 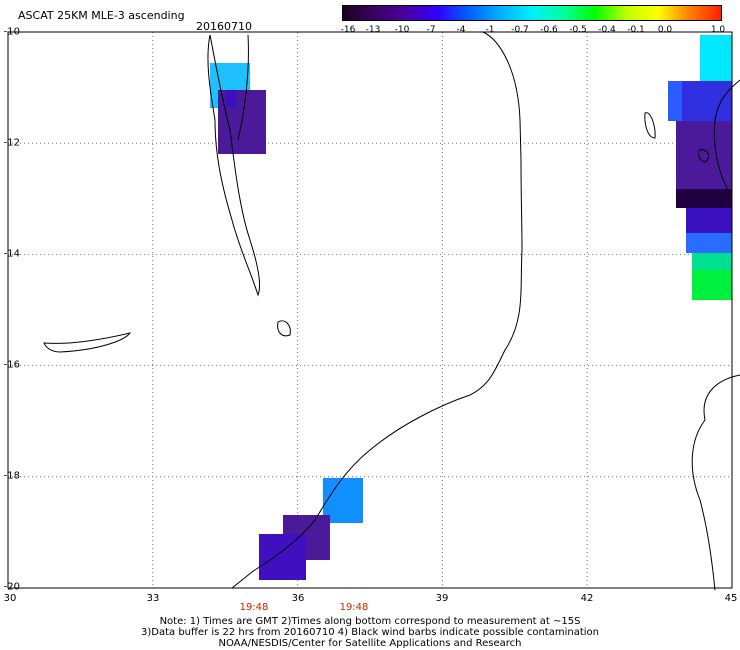 What do you see at coordinates (298, 598) in the screenshot?
I see `lon-label: 36` at bounding box center [298, 598].